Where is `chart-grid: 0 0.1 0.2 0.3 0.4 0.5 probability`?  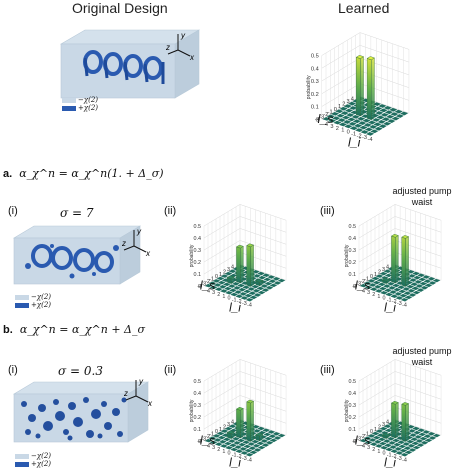
chart-grid: 0 0.1 0.2 0.3 0.4 0.5 probability is located at coordinates (358, 77).